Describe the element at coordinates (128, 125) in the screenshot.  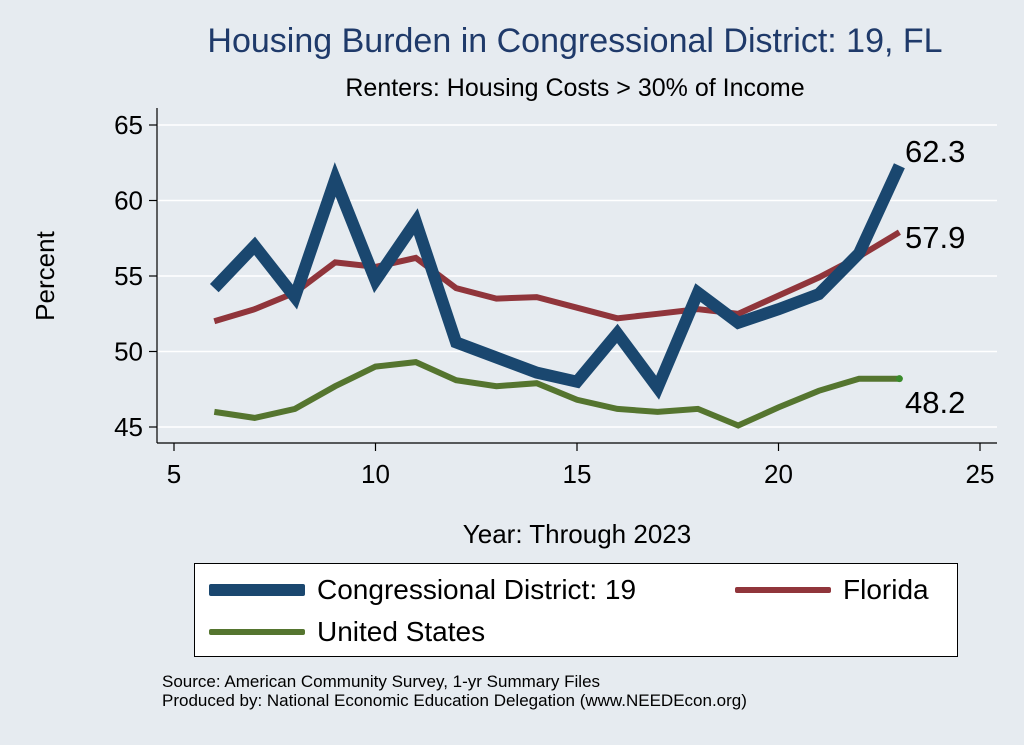
I see `y-tick-label: 65` at that location.